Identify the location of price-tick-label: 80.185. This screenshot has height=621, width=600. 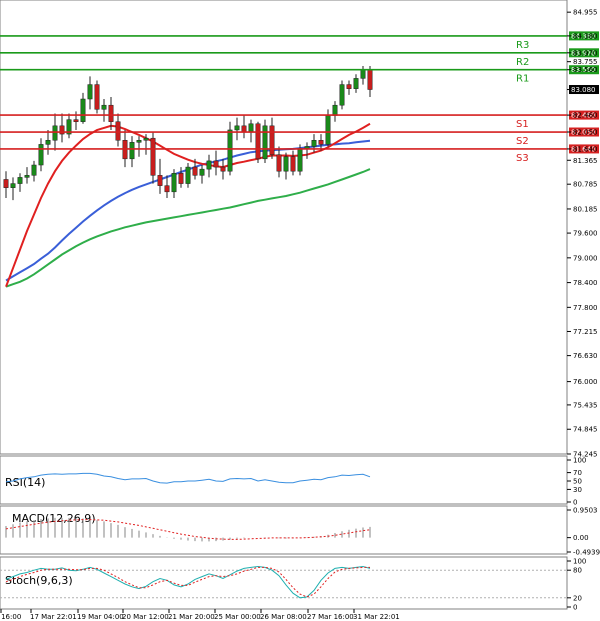
(585, 209).